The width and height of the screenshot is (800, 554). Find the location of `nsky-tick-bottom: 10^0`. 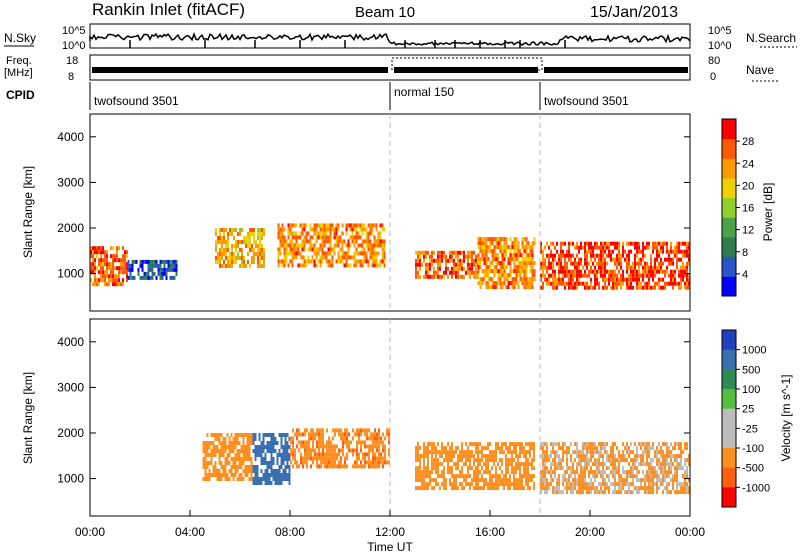

nsky-tick-bottom: 10^0 is located at coordinates (74, 46).